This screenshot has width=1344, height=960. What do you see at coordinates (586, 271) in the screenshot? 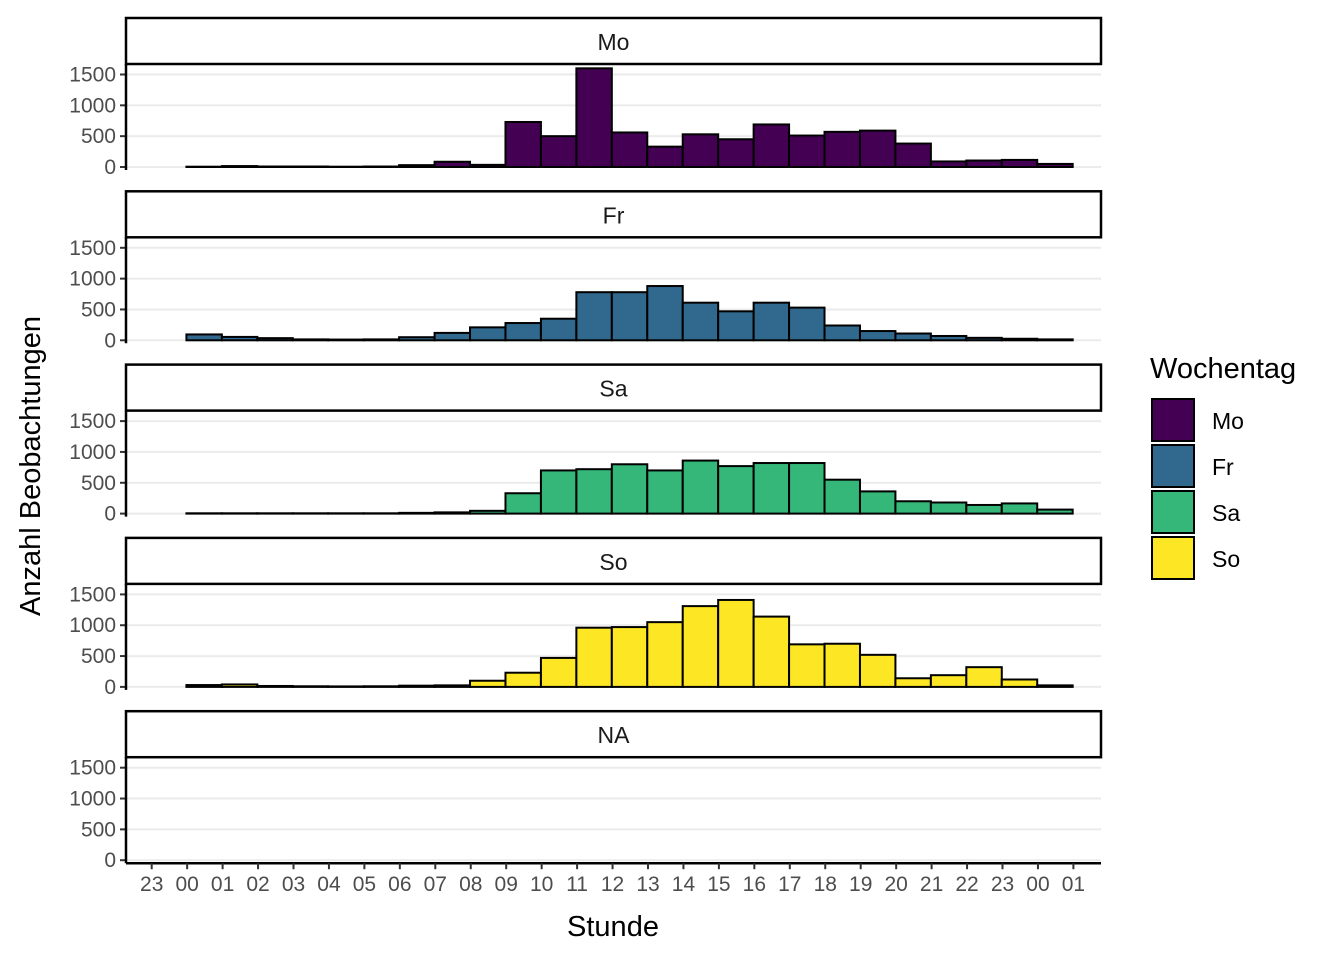
I see `facet-panel-fr: Fr 0 500 1000 1500` at bounding box center [586, 271].